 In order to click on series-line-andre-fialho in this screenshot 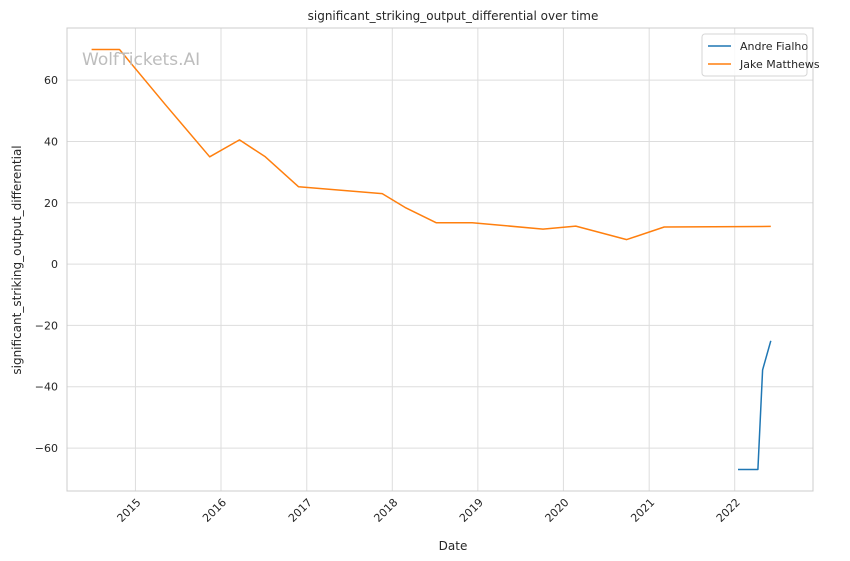, I will do `click(755, 405)`.